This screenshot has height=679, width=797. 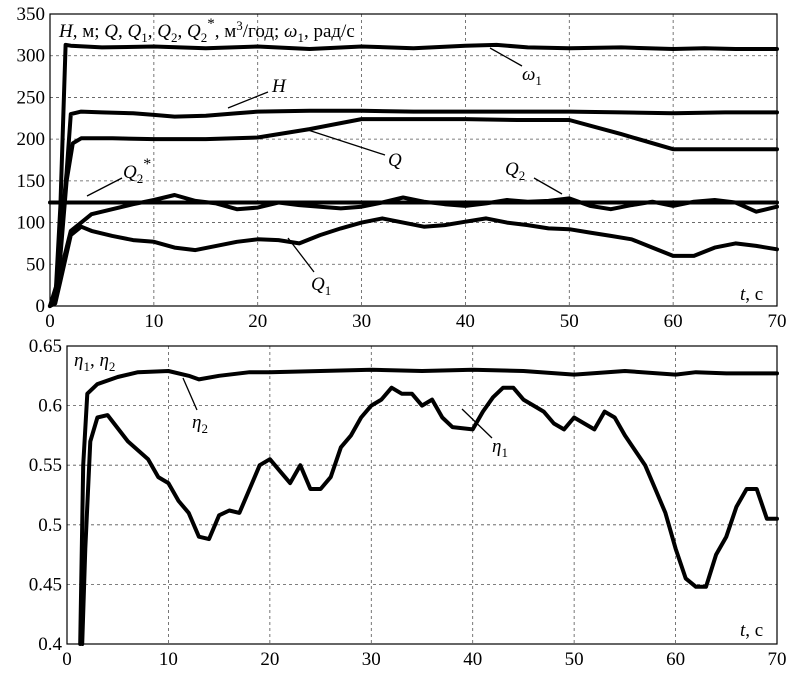 What do you see at coordinates (168, 659) in the screenshot?
I see `bottom-x-tick-label: 10` at bounding box center [168, 659].